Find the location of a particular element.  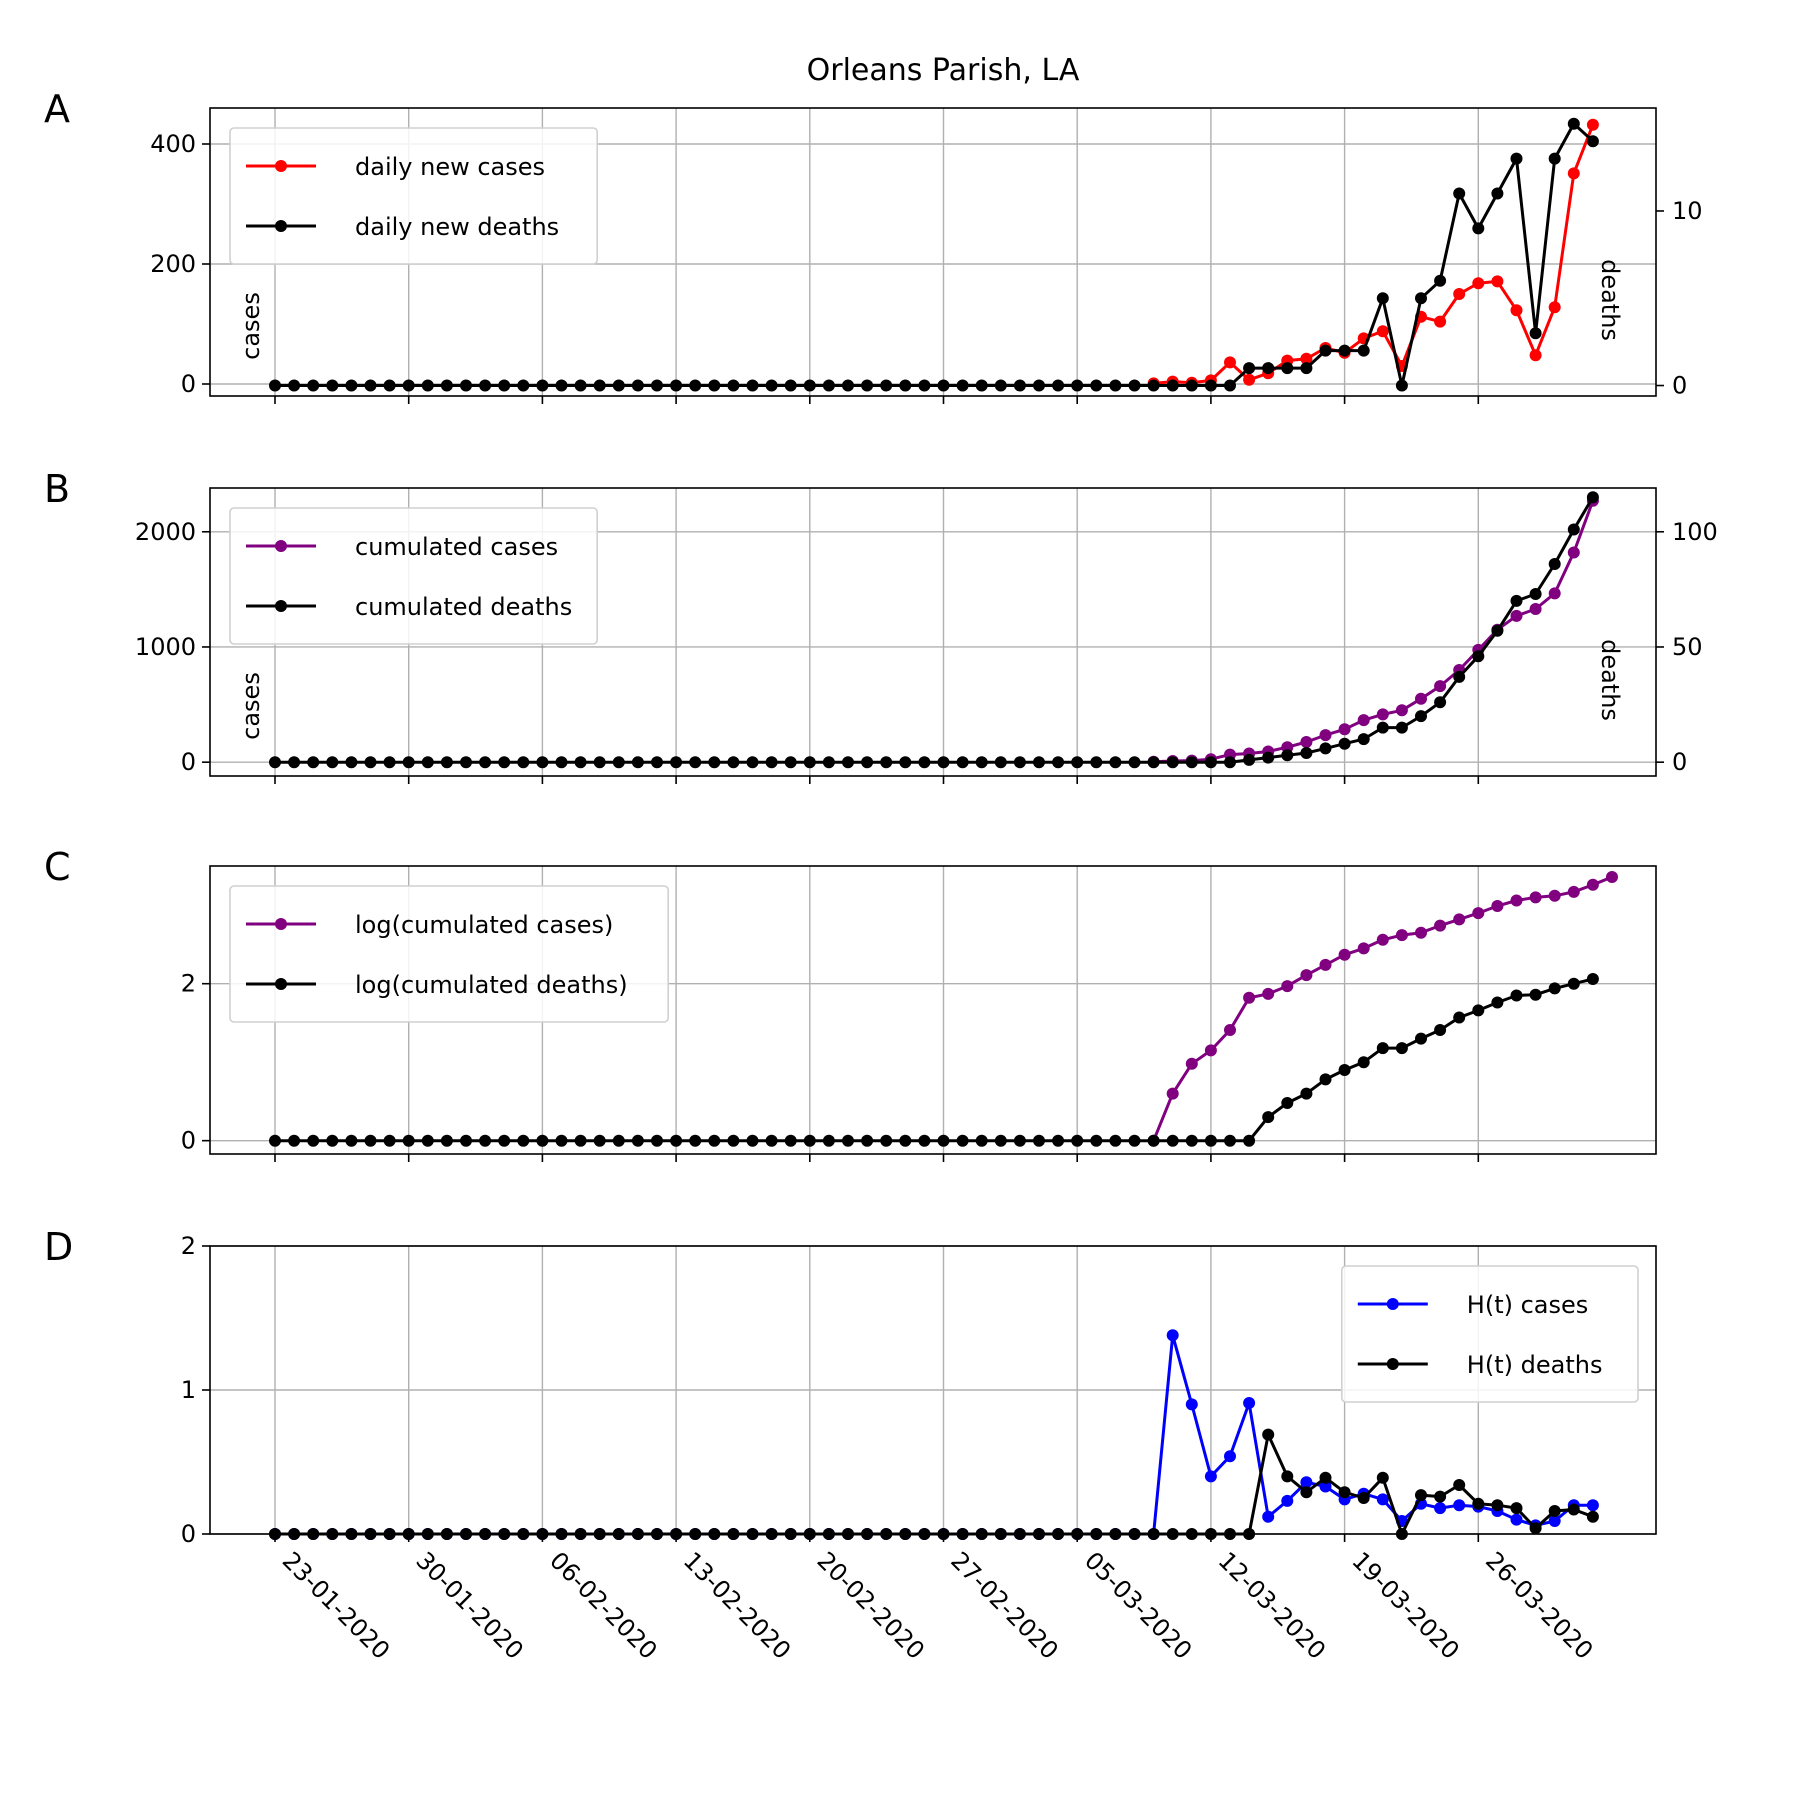

x-tick-label: 06-02-2020 is located at coordinates (603, 1605).